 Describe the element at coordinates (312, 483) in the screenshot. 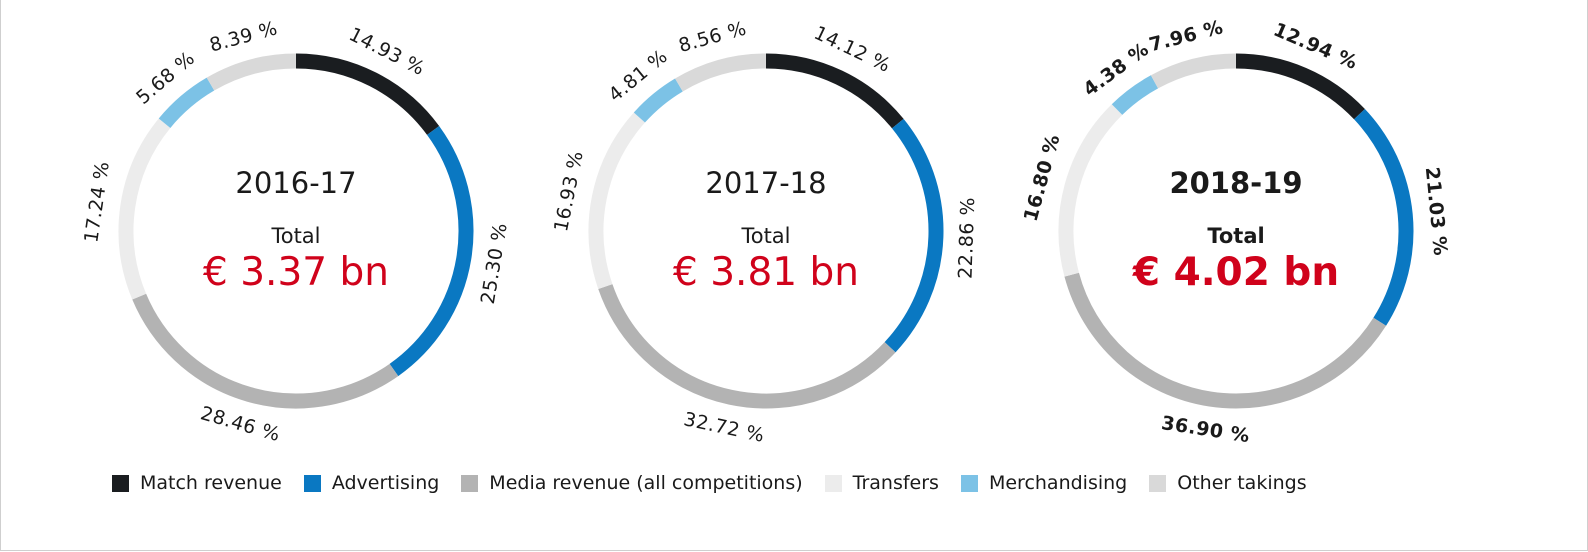

I see `legend-swatch-advertising` at that location.